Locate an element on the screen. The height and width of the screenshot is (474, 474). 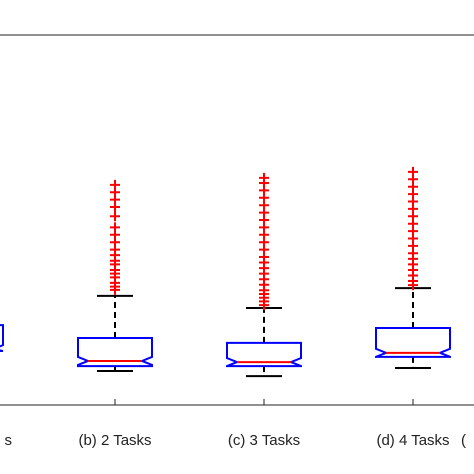
x-tick-label: (d) 4 Tasks is located at coordinates (412, 440).